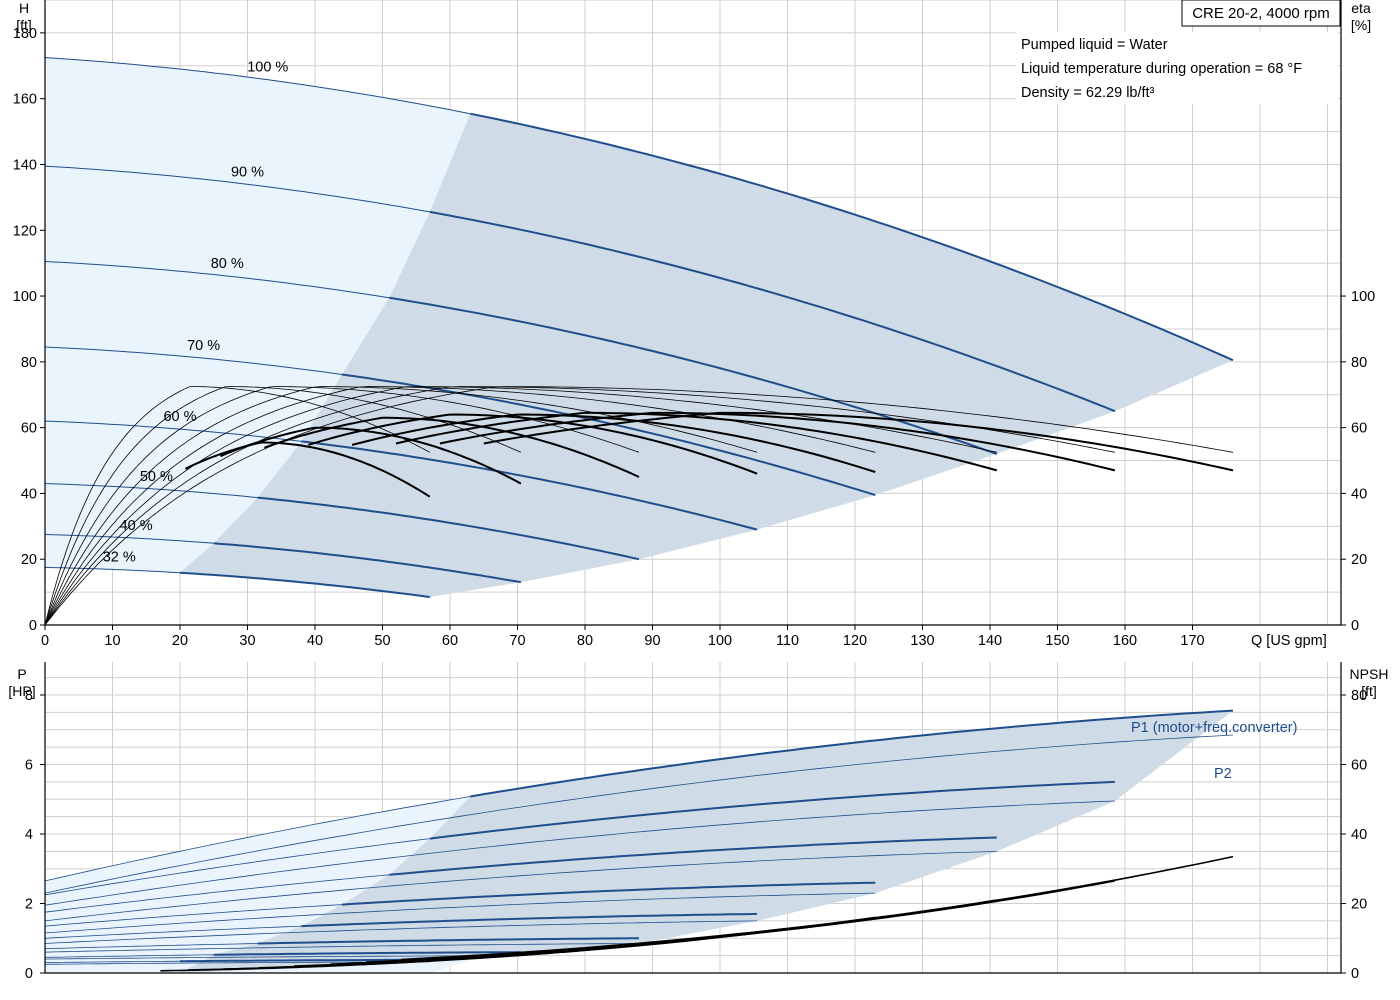  Describe the element at coordinates (1355, 626) in the screenshot. I see `eta-tick-label: 0` at that location.